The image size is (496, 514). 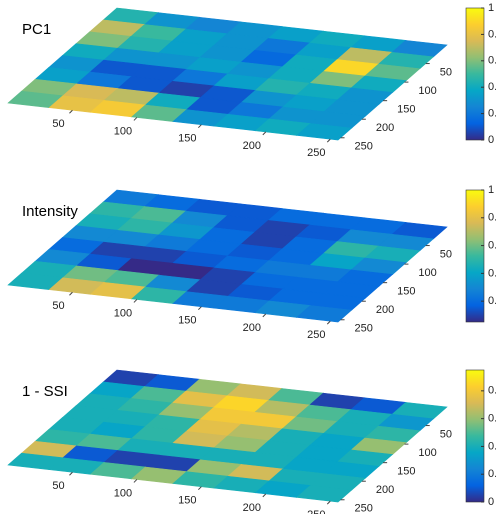 What do you see at coordinates (45, 391) in the screenshot?
I see `title: 1 - SSI` at bounding box center [45, 391].